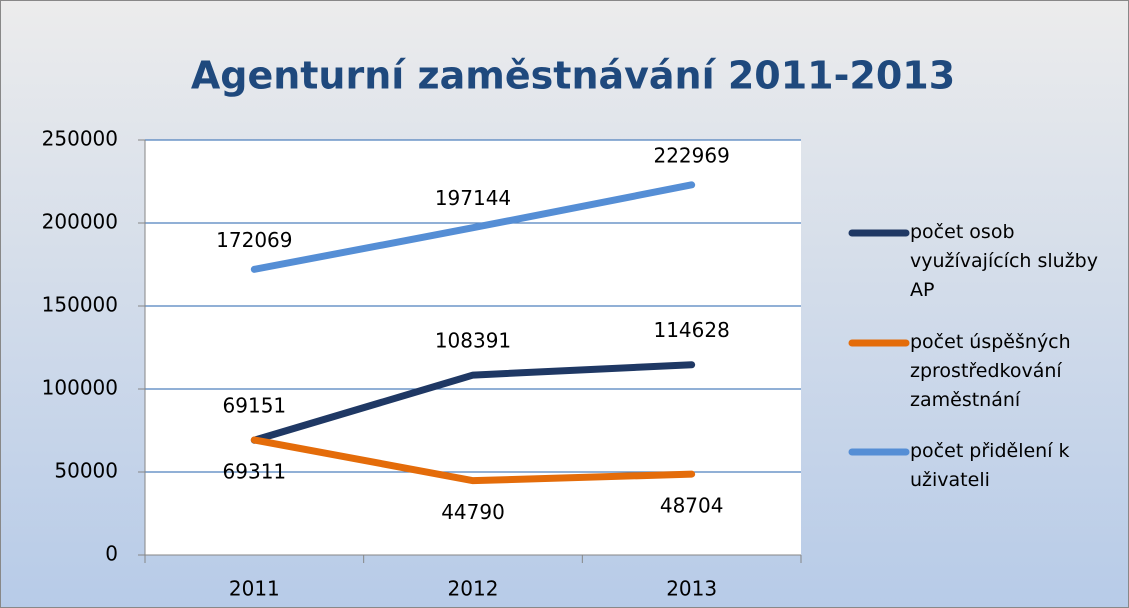 The image size is (1129, 608). I want to click on y-tick-label: 150000, so click(80, 305).